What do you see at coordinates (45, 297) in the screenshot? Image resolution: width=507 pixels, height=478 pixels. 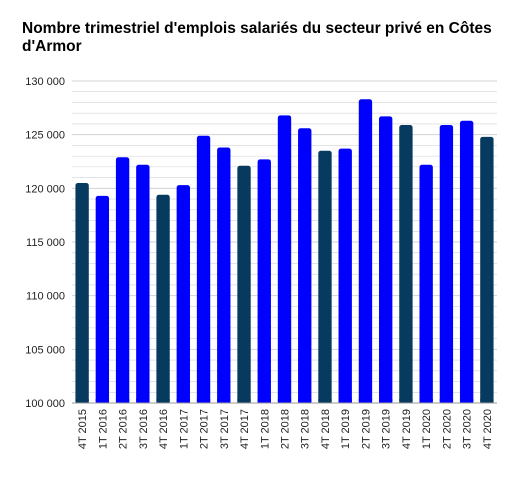 I see `y-tick-label: 110 000` at bounding box center [45, 297].